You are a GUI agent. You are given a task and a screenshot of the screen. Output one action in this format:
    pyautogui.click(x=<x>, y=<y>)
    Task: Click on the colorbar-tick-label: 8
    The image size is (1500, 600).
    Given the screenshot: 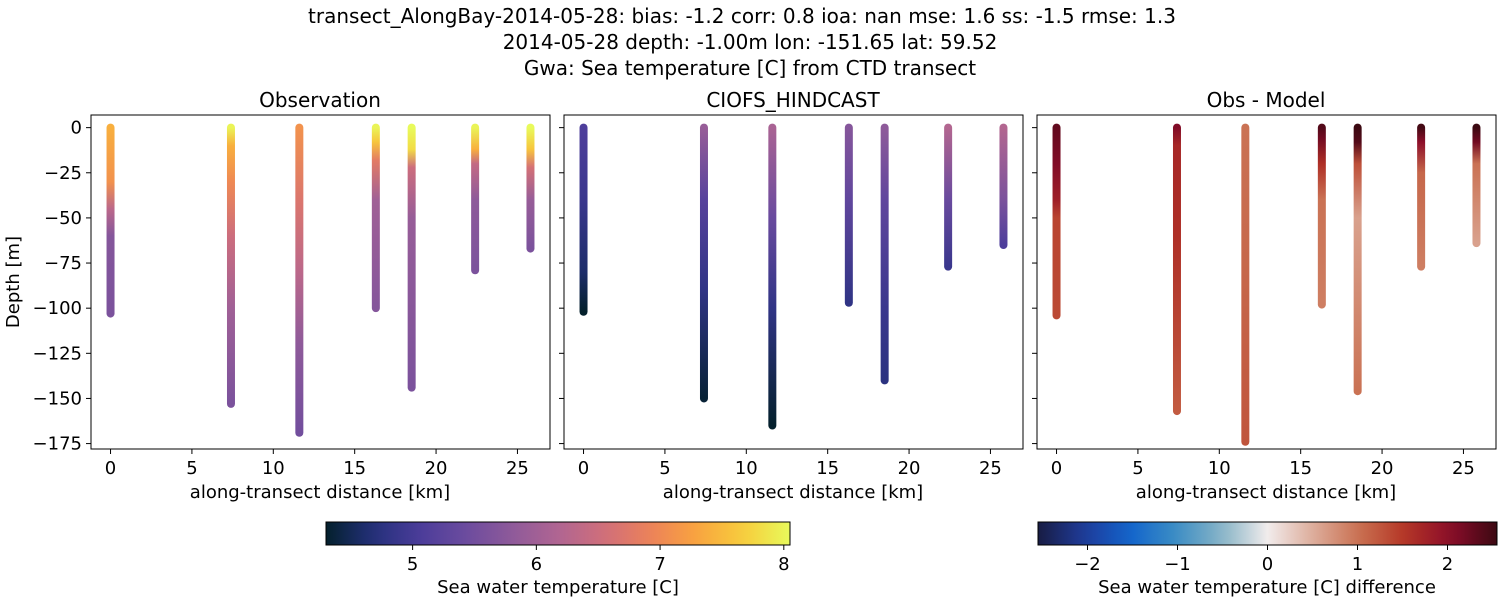 What is the action you would take?
    pyautogui.click(x=783, y=564)
    